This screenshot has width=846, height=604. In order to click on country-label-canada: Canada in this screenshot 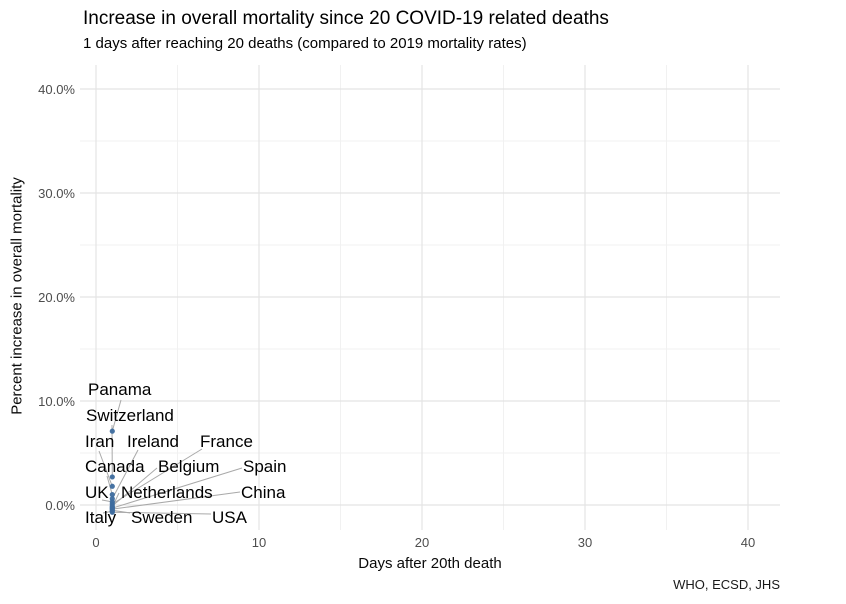, I will do `click(115, 466)`.